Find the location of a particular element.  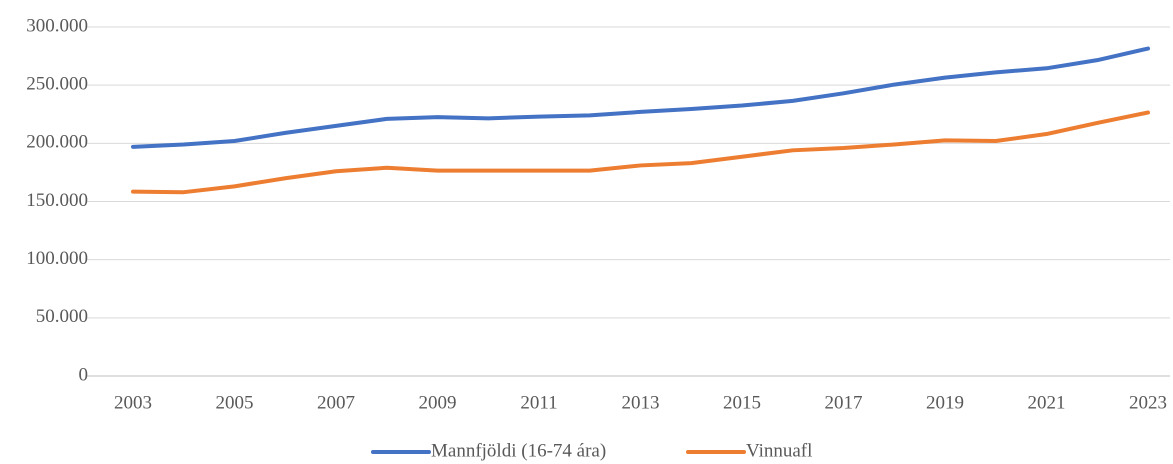

x-tick-label: 2005 is located at coordinates (235, 402).